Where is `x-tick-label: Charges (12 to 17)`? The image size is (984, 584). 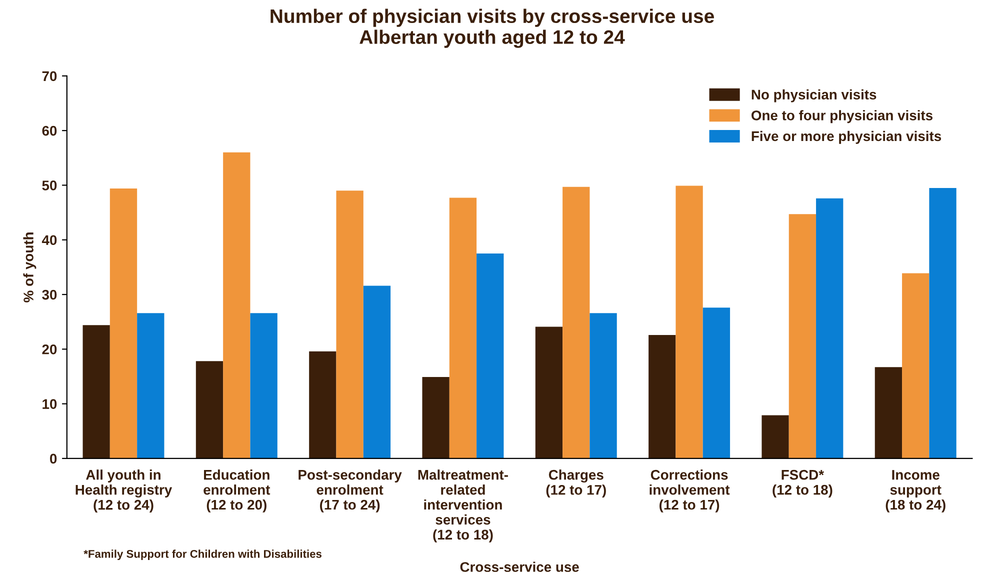
x-tick-label: Charges (12 to 17) is located at coordinates (576, 484).